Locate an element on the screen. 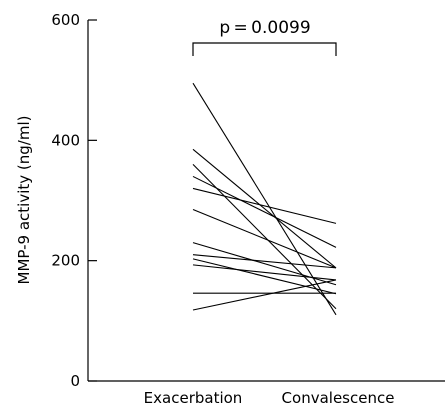  y-ticks: 0 200 400 600 is located at coordinates (74, 200).